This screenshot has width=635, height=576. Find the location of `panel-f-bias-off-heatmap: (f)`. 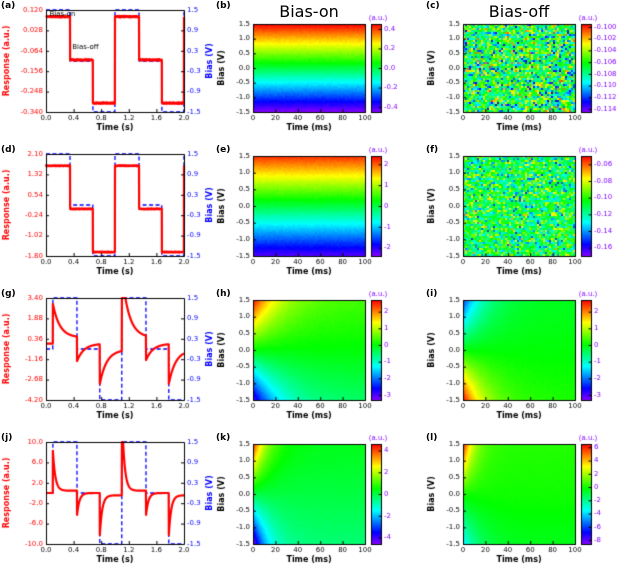

panel-f-bias-off-heatmap: (f) is located at coordinates (530, 216).